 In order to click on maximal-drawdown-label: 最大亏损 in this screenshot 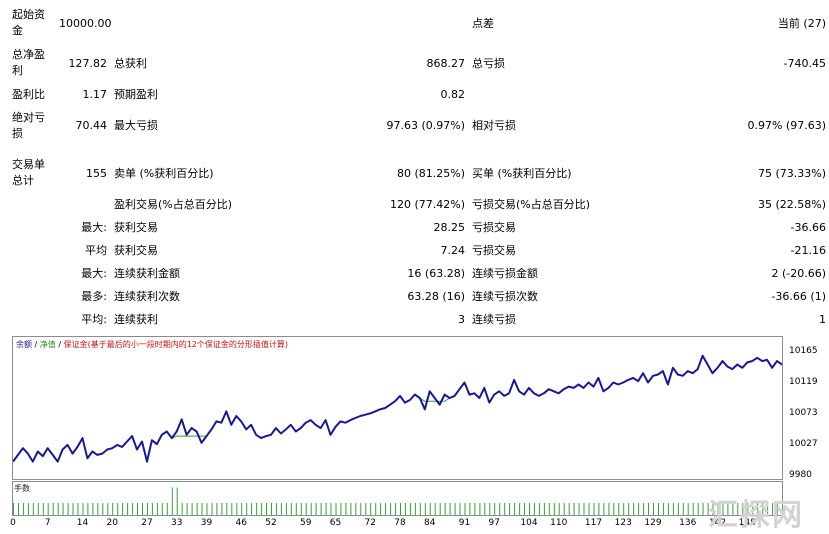, I will do `click(136, 125)`.